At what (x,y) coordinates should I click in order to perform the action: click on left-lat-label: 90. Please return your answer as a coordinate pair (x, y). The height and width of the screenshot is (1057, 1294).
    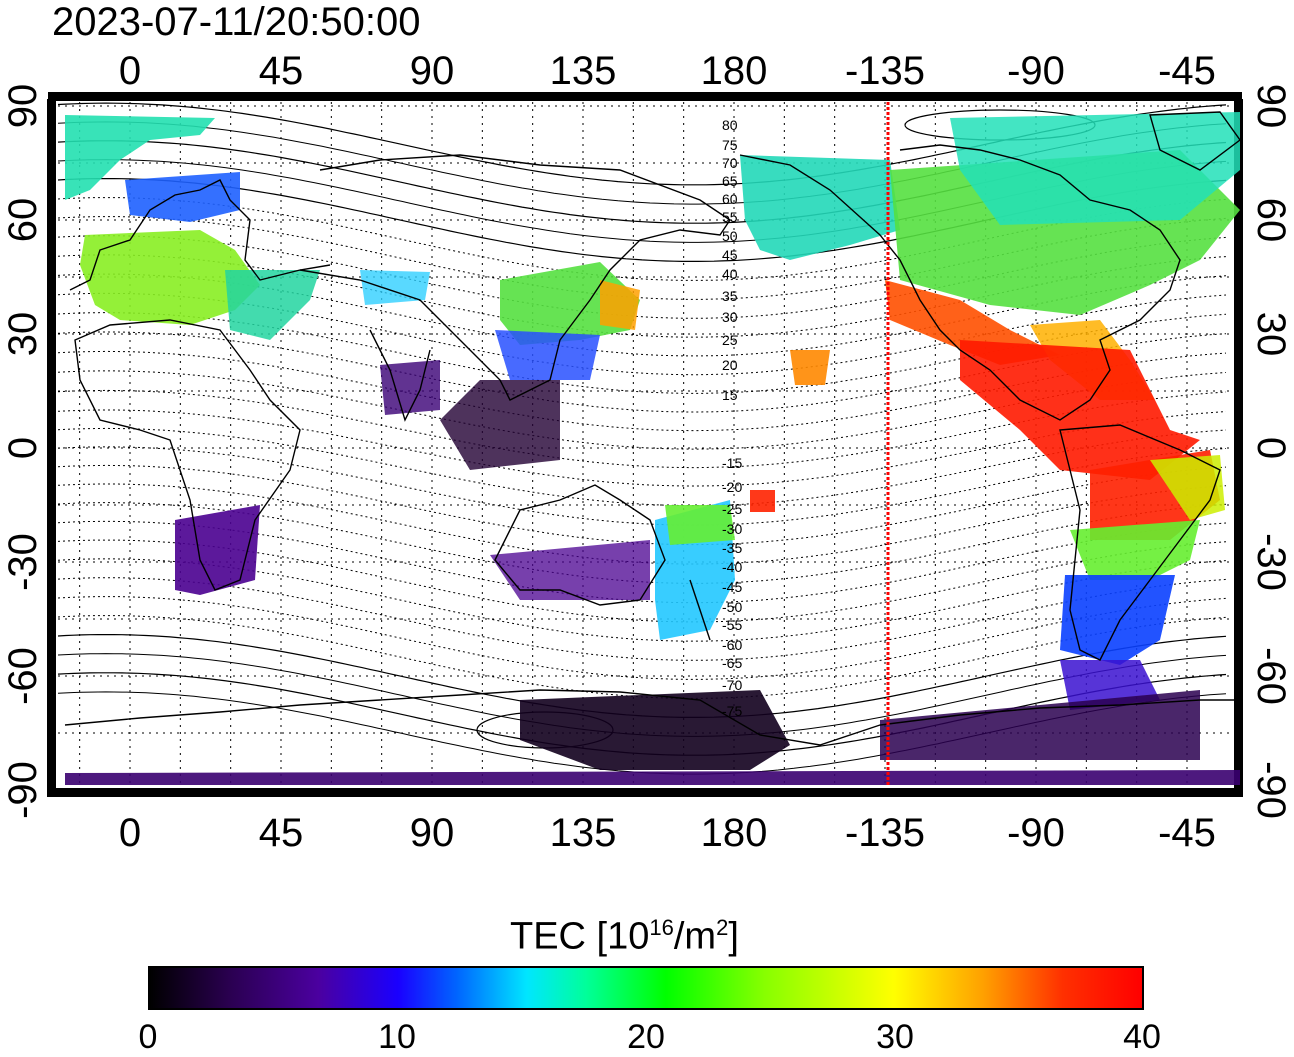
    Looking at the image, I should click on (23, 106).